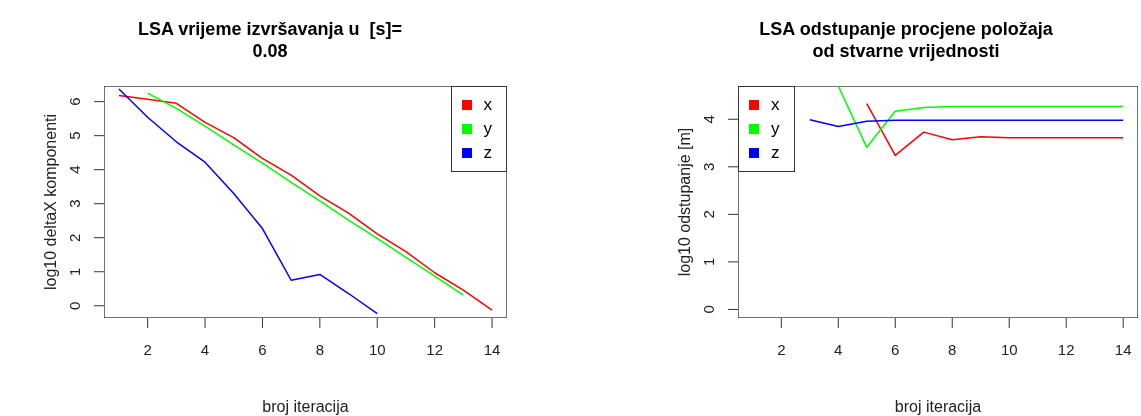  I want to click on y-axis-title: log10 odstupanje [m], so click(684, 202).